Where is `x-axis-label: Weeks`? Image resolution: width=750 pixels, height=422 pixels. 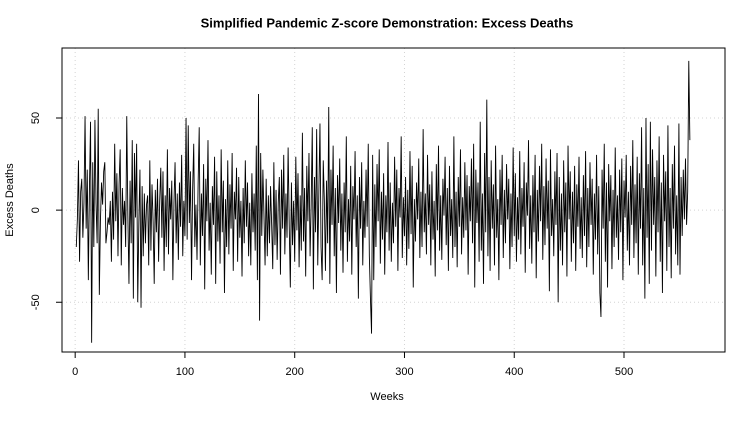 x-axis-label: Weeks is located at coordinates (387, 397).